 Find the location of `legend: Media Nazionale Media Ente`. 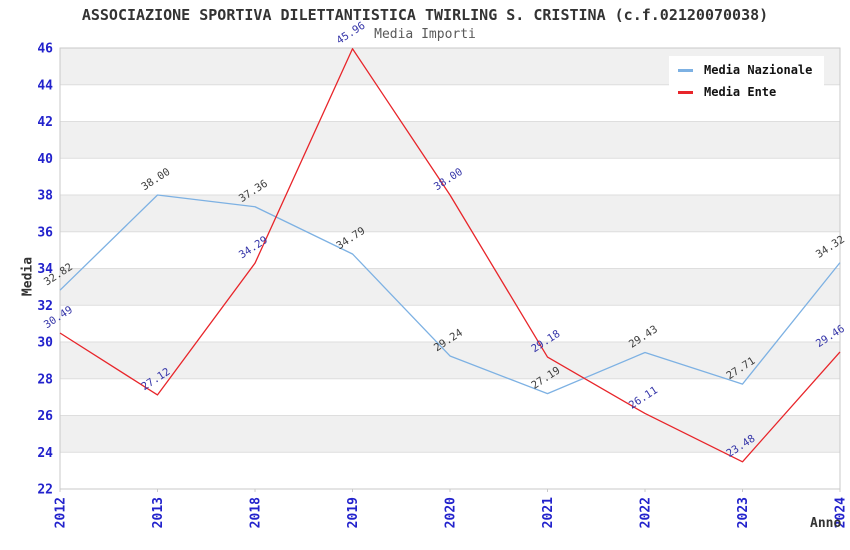

legend: Media Nazionale Media Ente is located at coordinates (747, 82).